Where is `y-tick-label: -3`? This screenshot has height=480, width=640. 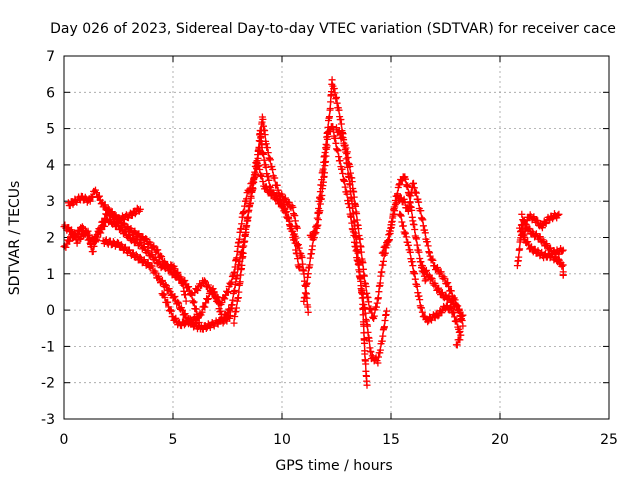
y-tick-label: -3 is located at coordinates (48, 420).